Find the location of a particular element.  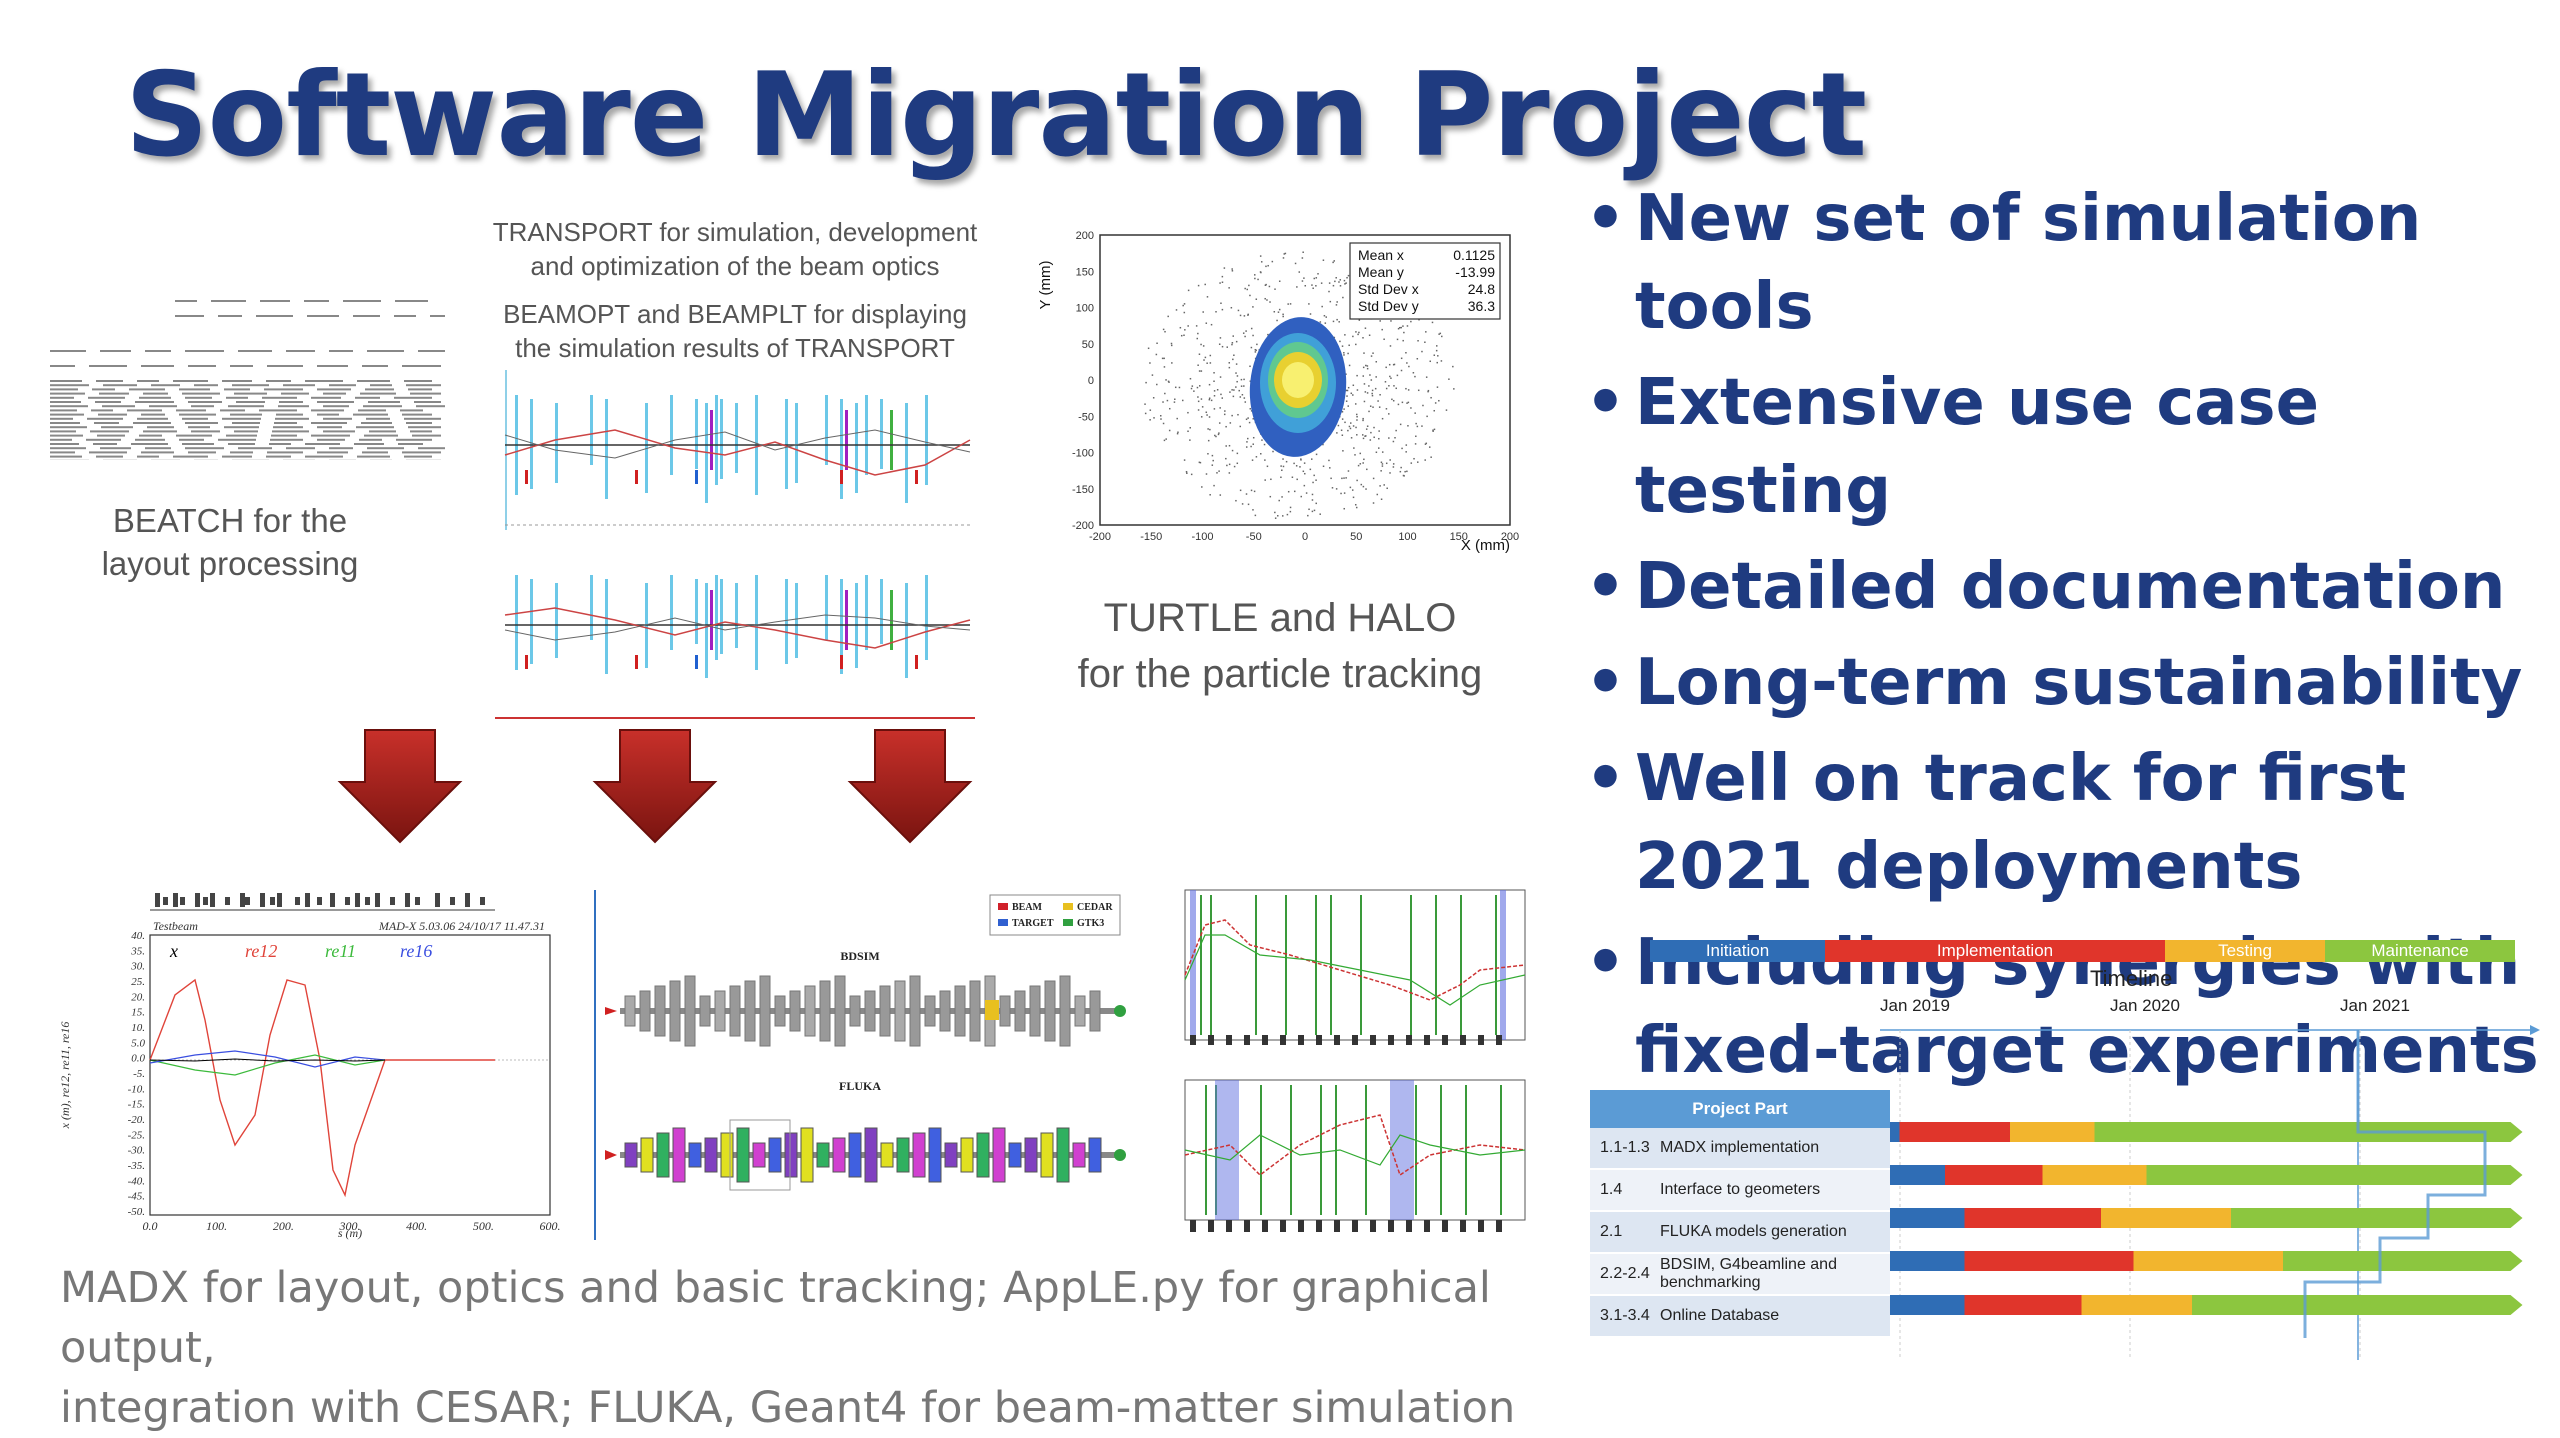

hist-ytick: -100 is located at coordinates (1083, 454).